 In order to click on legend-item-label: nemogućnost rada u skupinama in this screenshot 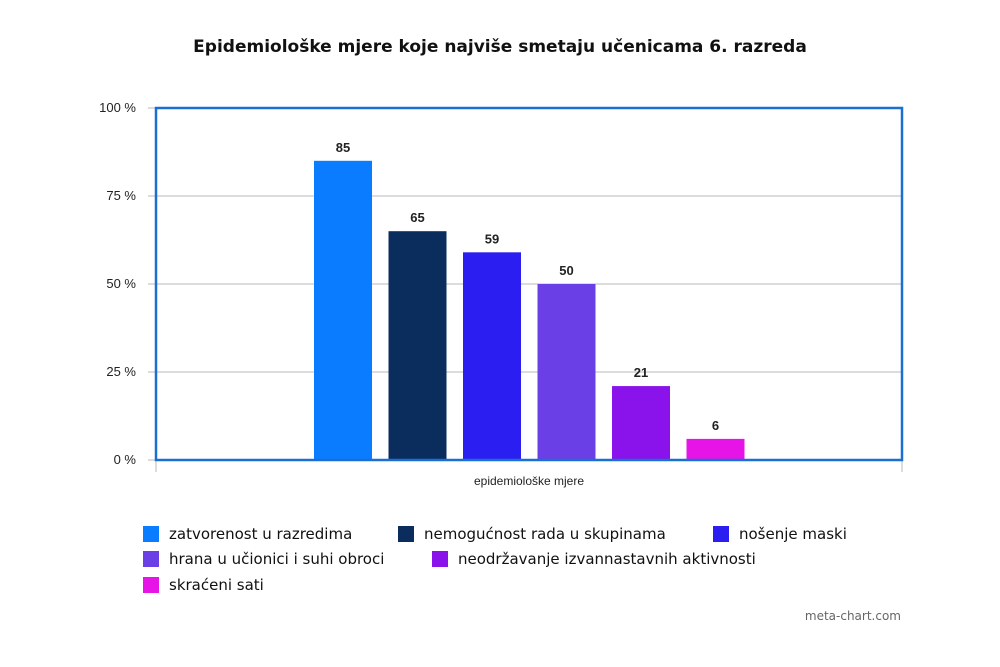, I will do `click(545, 534)`.